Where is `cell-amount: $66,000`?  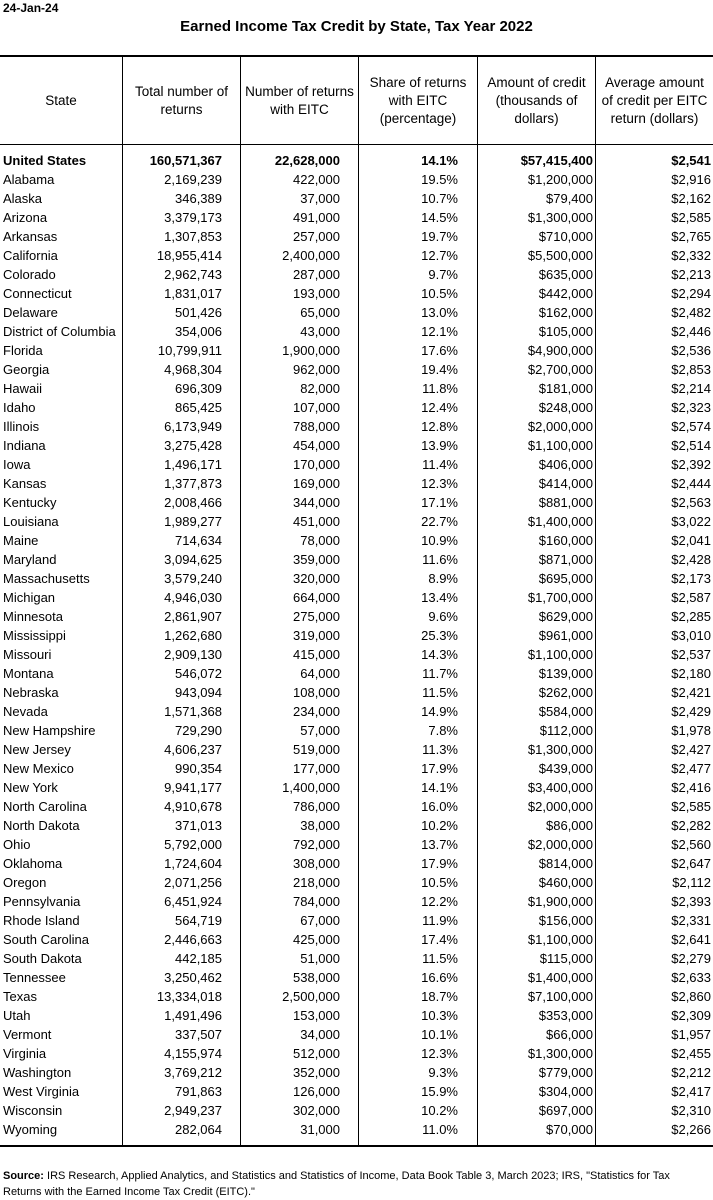
cell-amount: $66,000 is located at coordinates (569, 1034).